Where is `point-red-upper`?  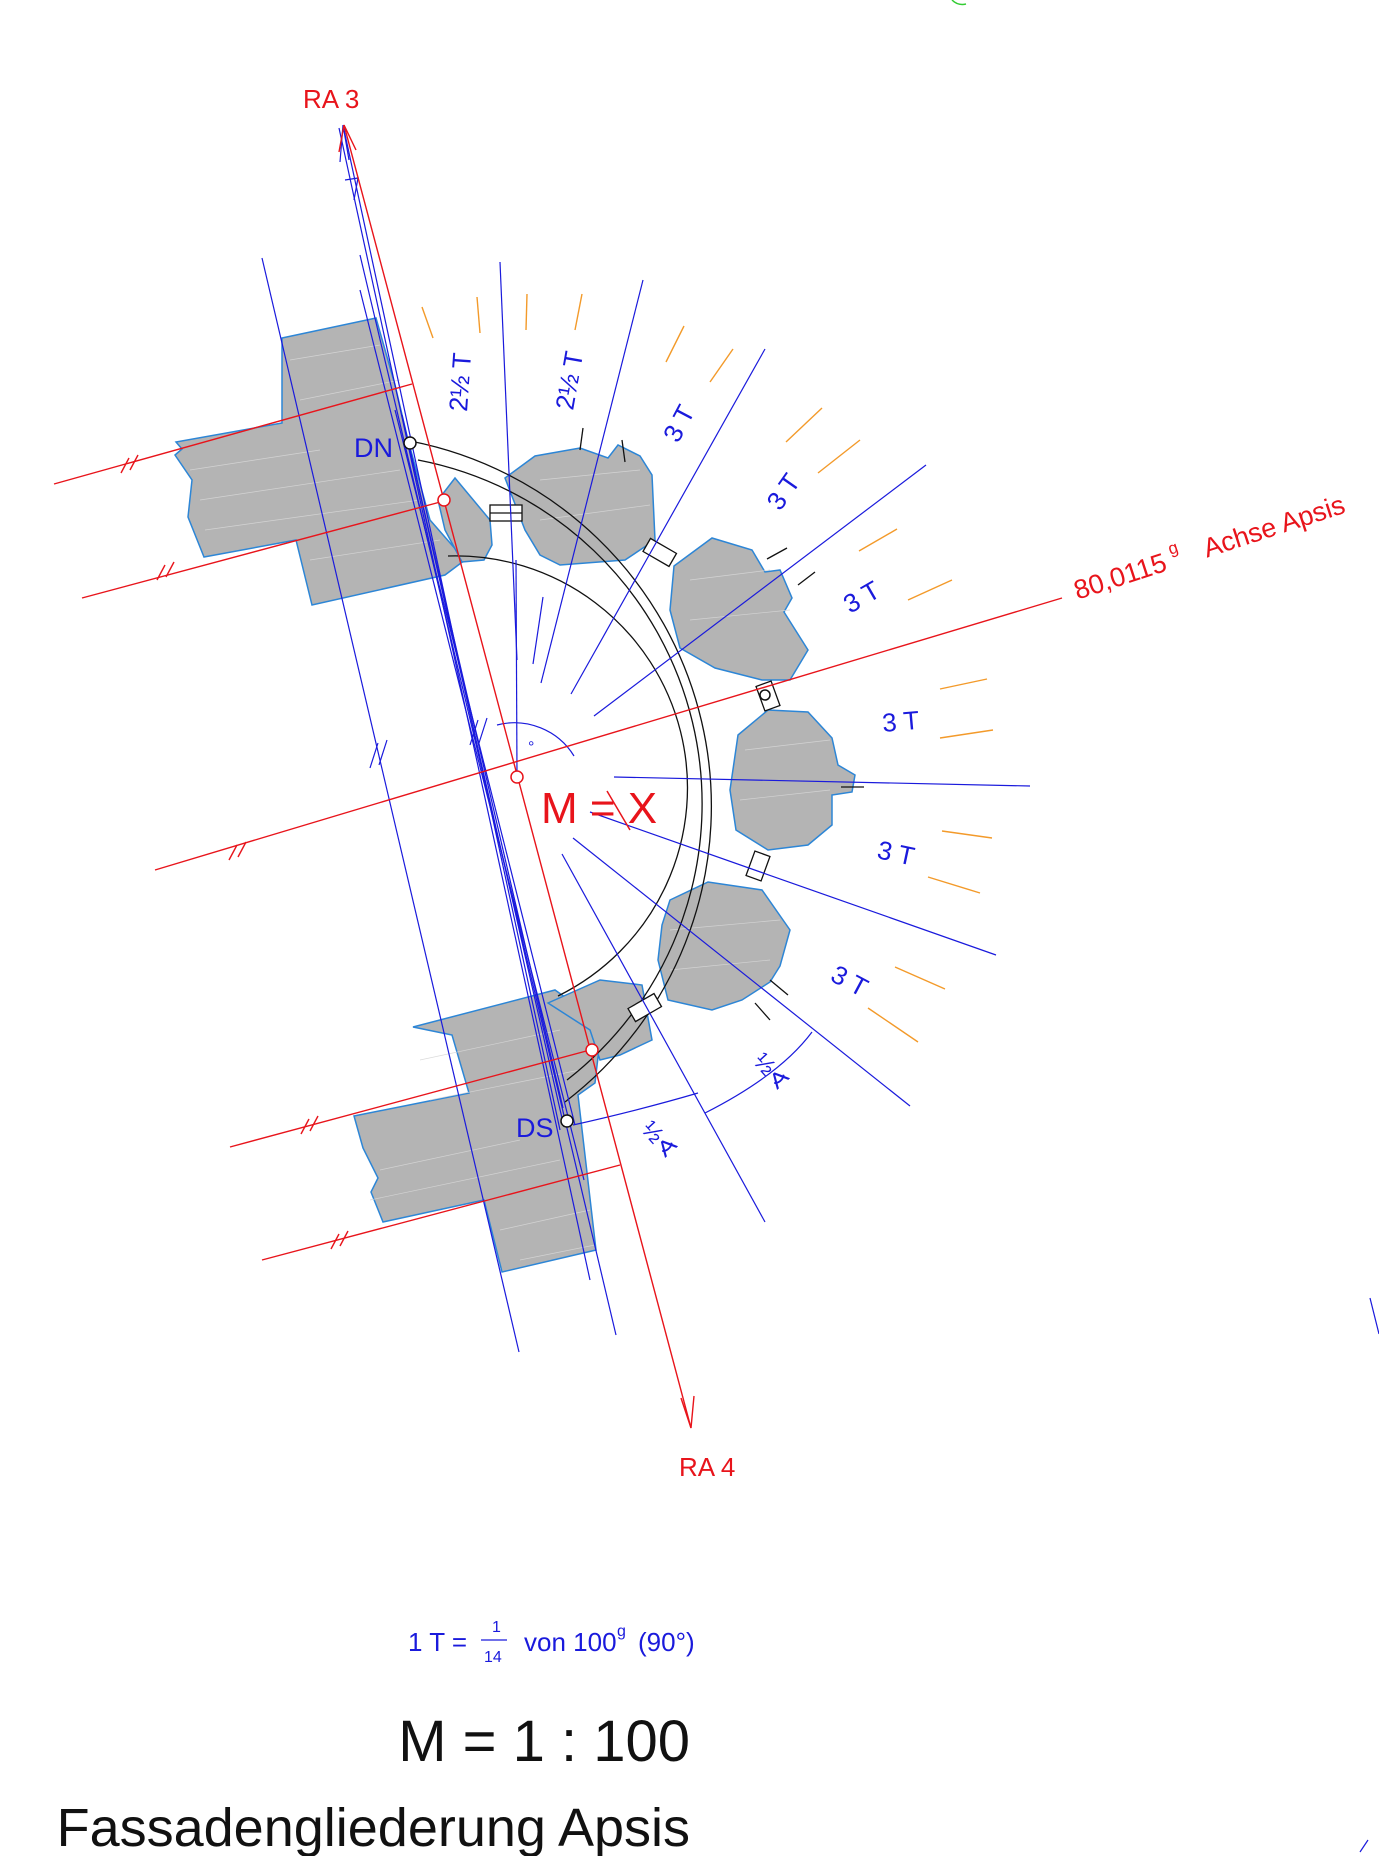 point-red-upper is located at coordinates (444, 500).